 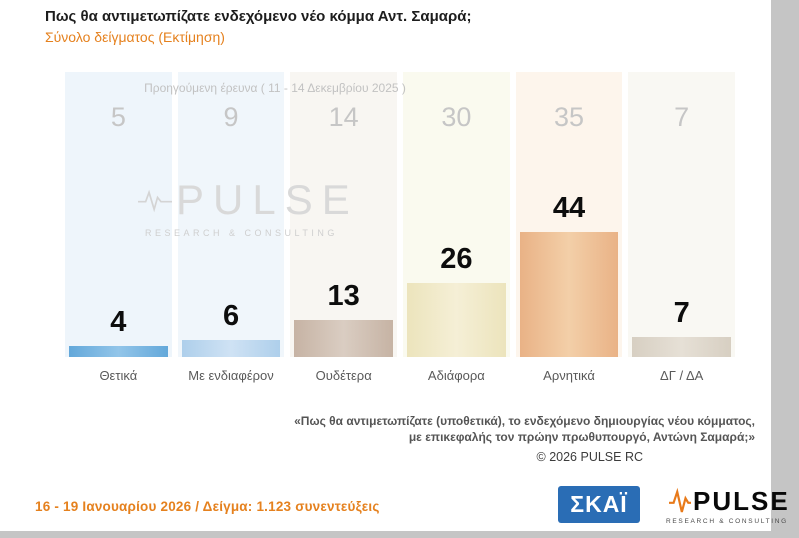 What do you see at coordinates (456, 259) in the screenshot?
I see `current-value: 26` at bounding box center [456, 259].